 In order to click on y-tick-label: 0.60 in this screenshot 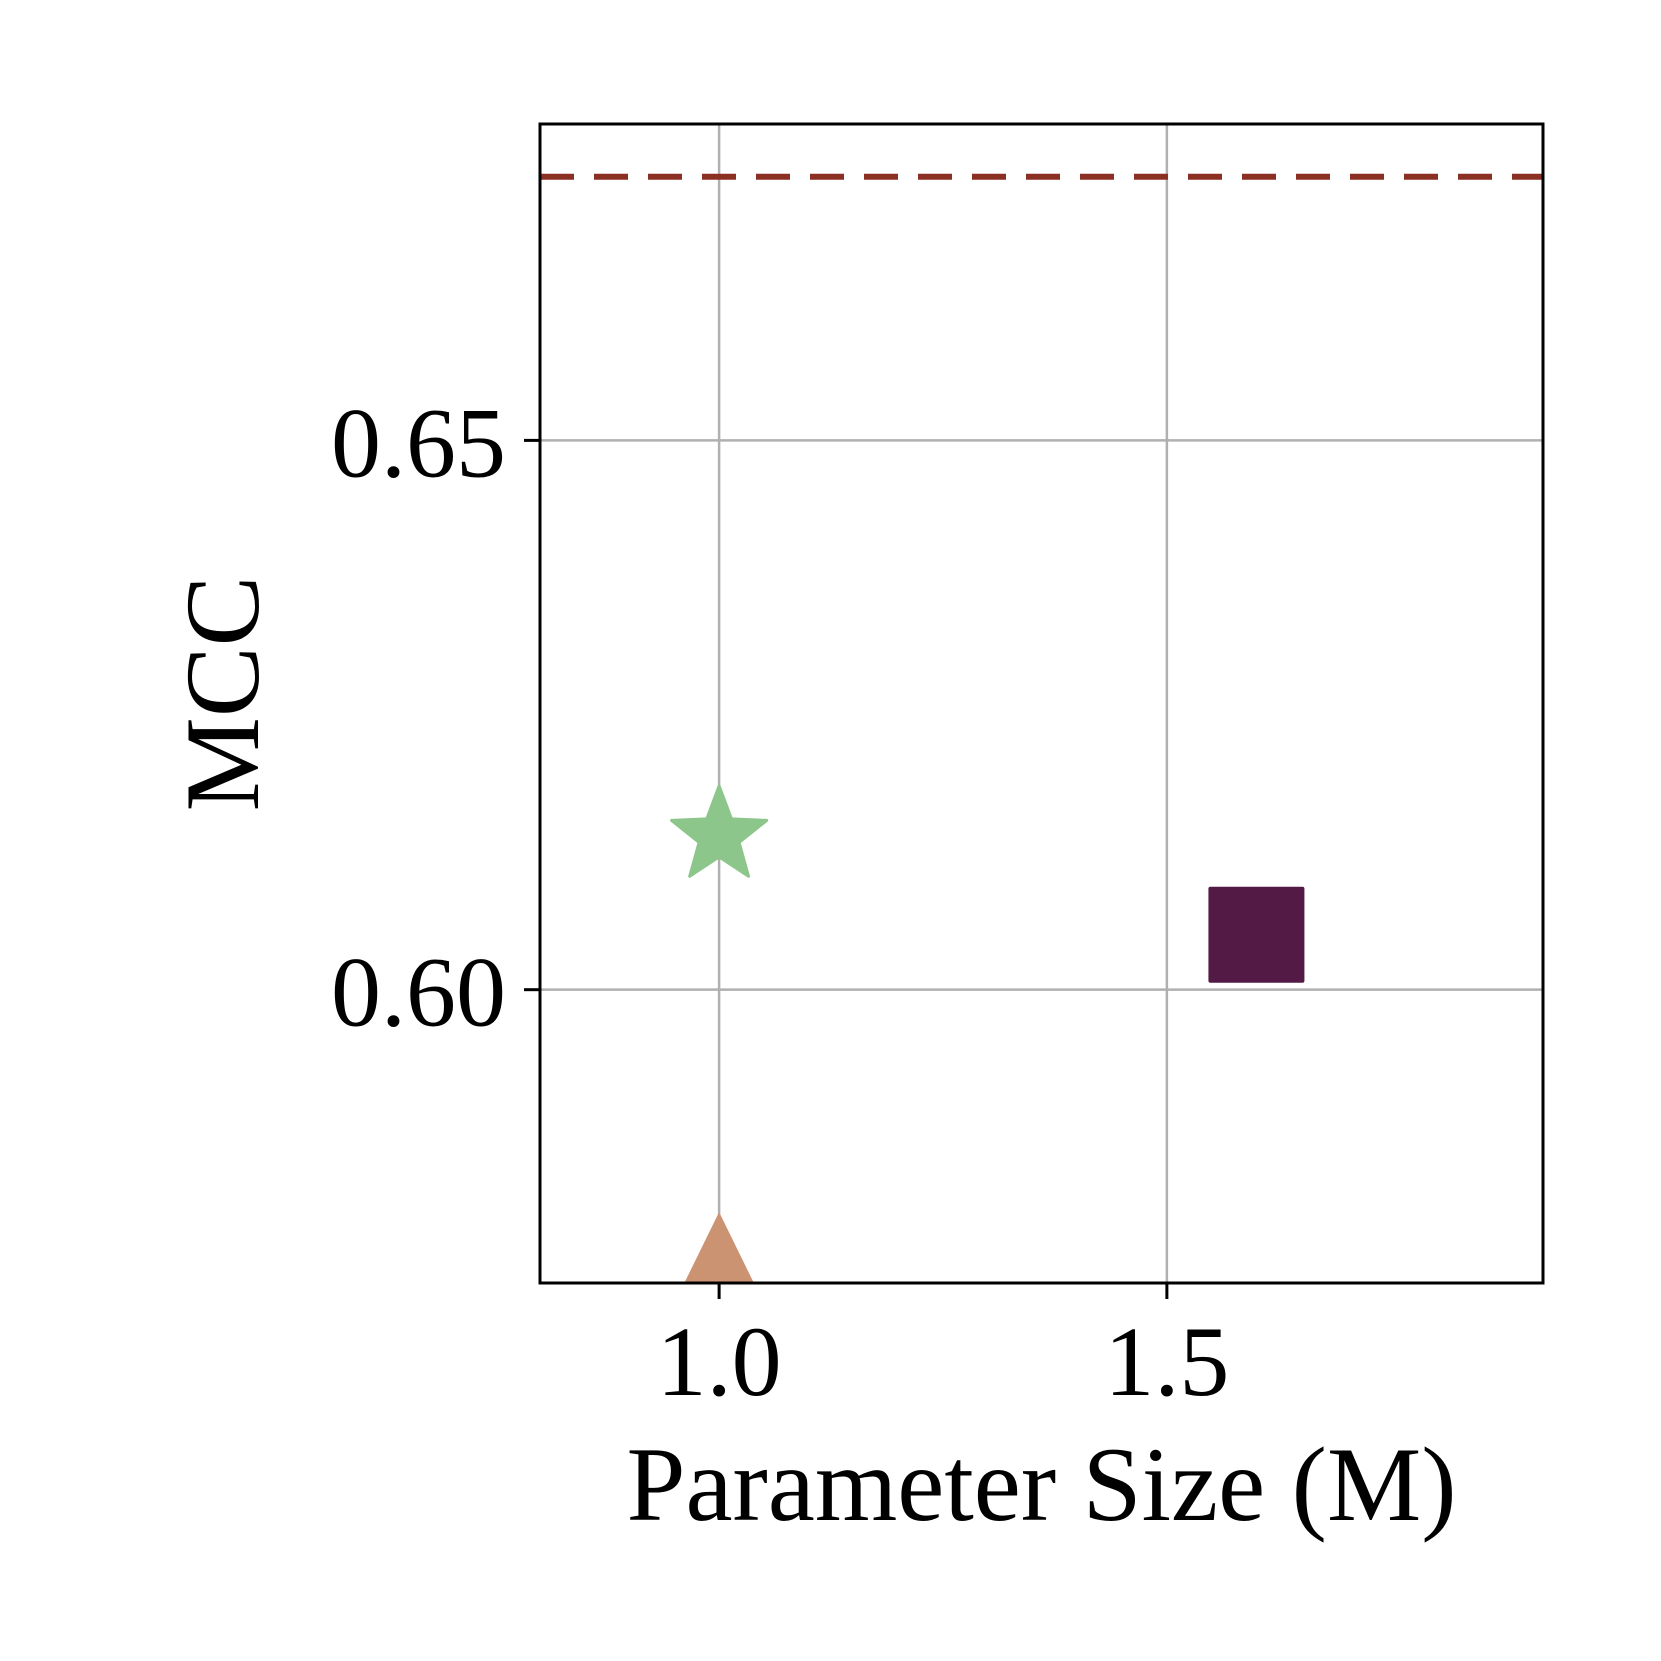, I will do `click(418, 992)`.